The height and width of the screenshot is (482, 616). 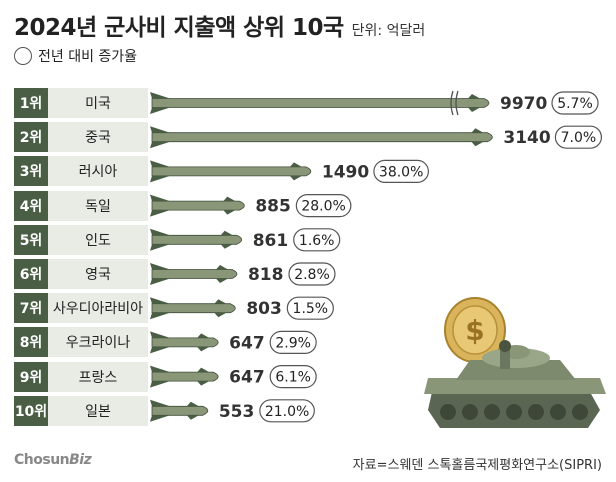 I want to click on growth-label: 2.9%, so click(x=293, y=343).